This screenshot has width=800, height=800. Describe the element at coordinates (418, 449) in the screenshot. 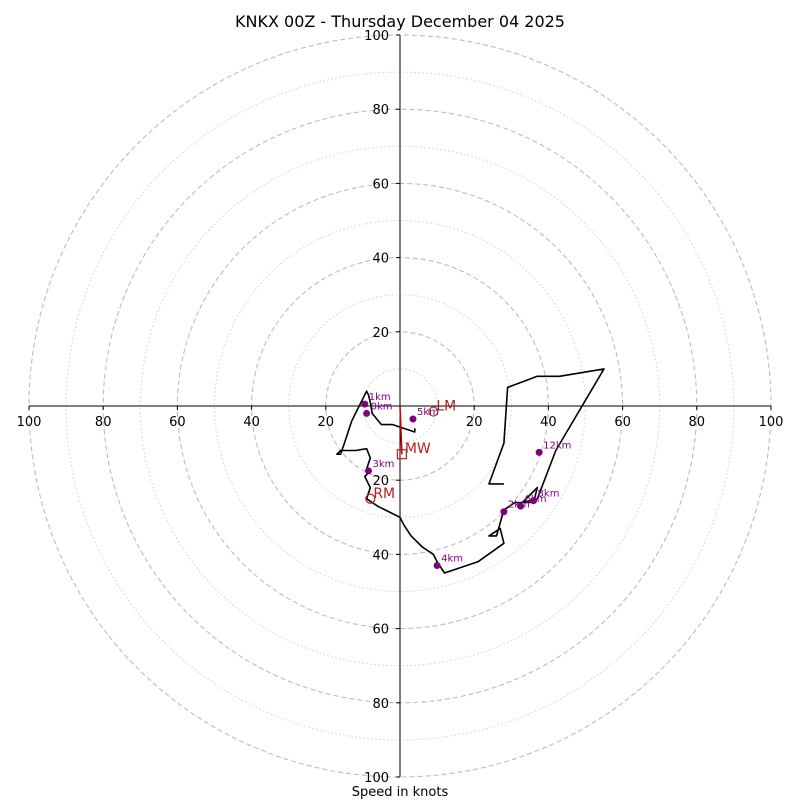

I see `storm-motion-label: MW` at that location.